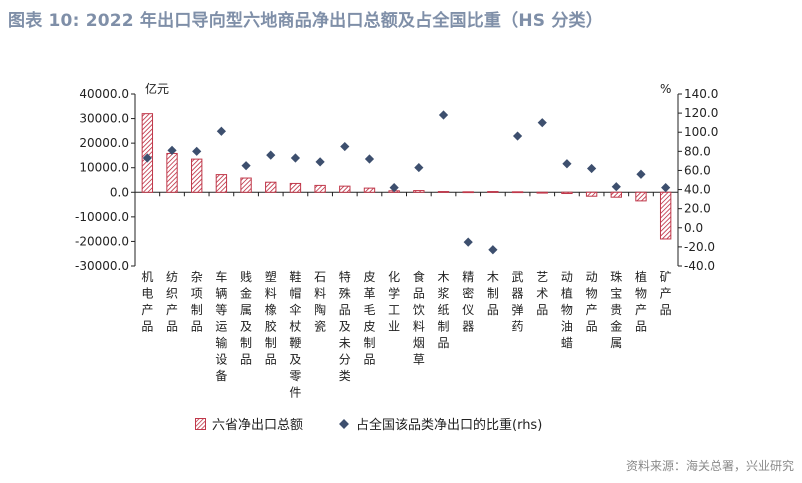  What do you see at coordinates (666, 293) in the screenshot?
I see `category-label: 矿产品` at bounding box center [666, 293].